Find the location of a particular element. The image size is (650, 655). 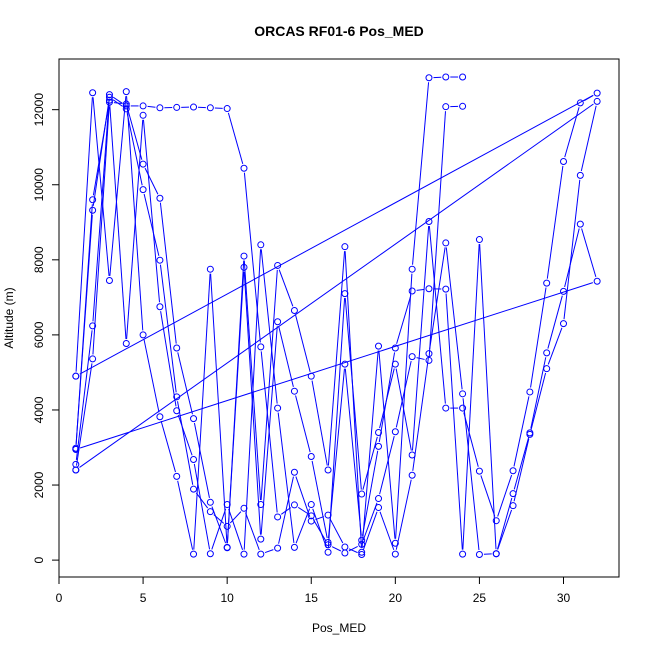

y-tick-label: 6000 is located at coordinates (39, 334).